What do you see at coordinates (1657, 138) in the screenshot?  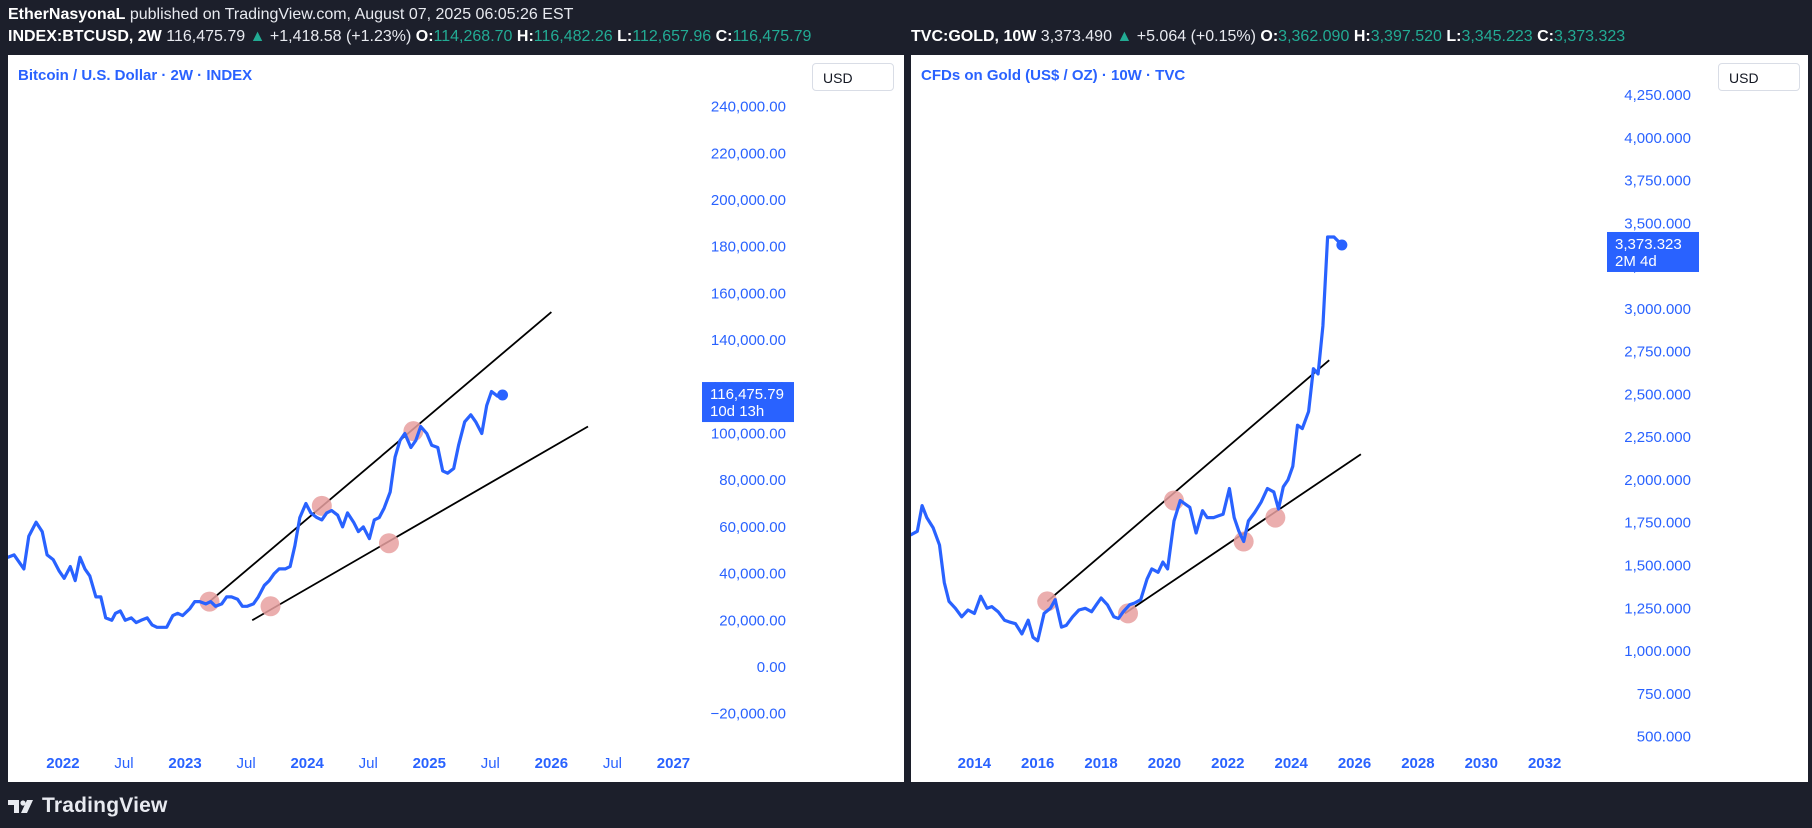 I see `y-tick-label: 4,000.000` at bounding box center [1657, 138].